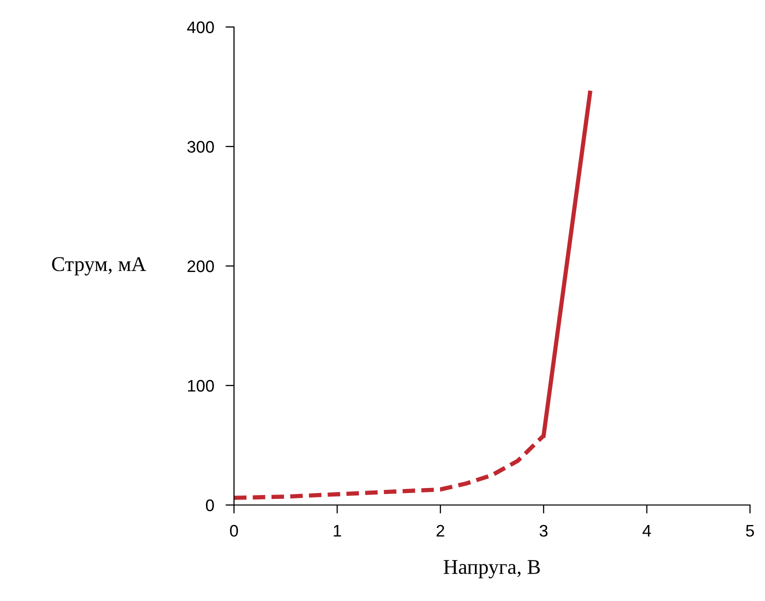  I want to click on x-tick-label: 5, so click(750, 531).